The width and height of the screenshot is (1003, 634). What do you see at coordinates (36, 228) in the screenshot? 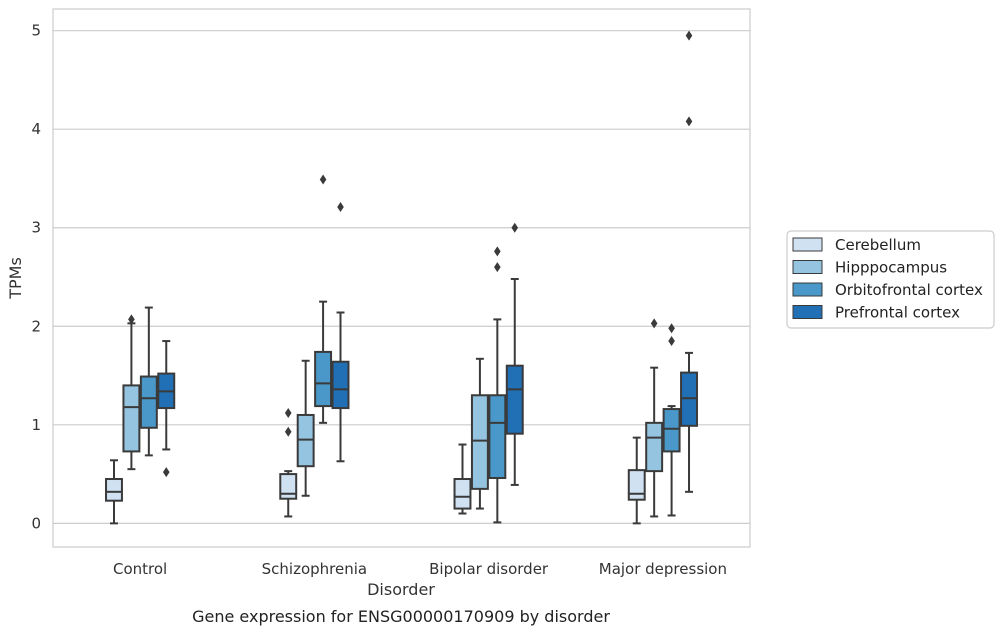
I see `y-tick-label: 3` at bounding box center [36, 228].